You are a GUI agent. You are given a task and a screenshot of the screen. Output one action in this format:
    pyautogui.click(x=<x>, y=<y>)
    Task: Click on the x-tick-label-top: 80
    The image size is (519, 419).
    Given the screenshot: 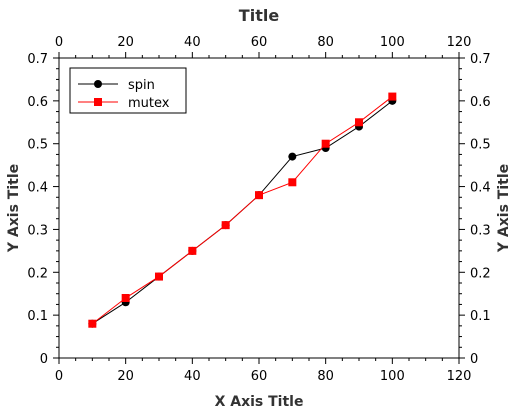 What is the action you would take?
    pyautogui.click(x=325, y=42)
    